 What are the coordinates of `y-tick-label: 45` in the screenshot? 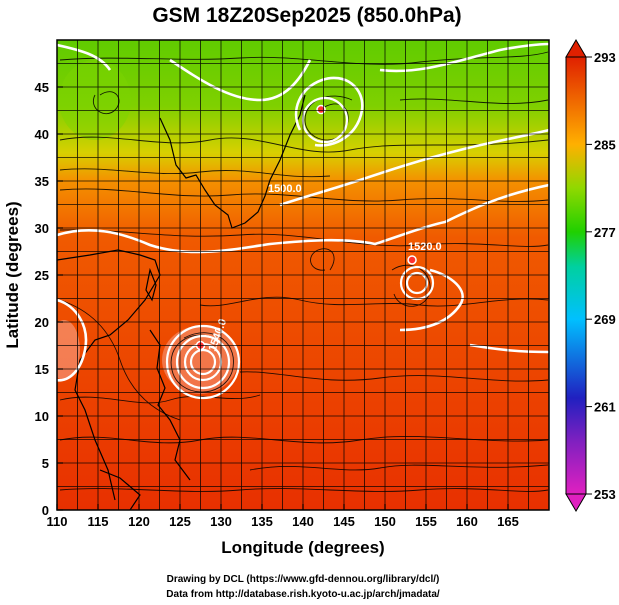 It's located at (42, 87).